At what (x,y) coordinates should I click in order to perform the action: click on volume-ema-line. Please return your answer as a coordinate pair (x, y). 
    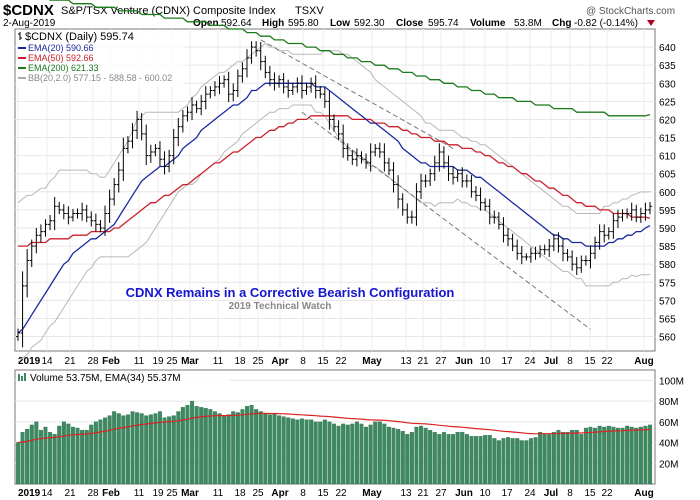
    Looking at the image, I should click on (334, 428).